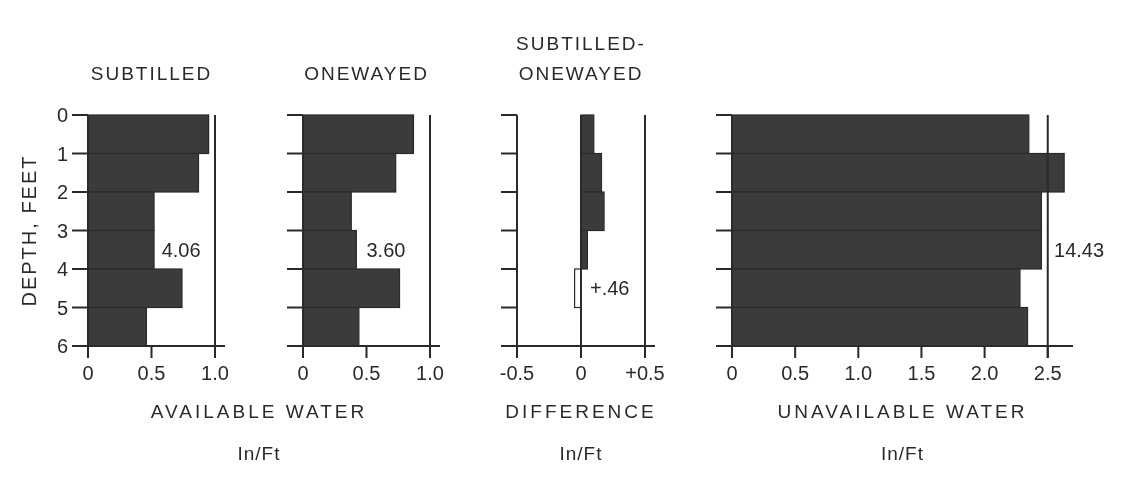 The image size is (1123, 487). What do you see at coordinates (902, 432) in the screenshot?
I see `x-axis-title: UNAVAILABLE WATER In/Ft` at bounding box center [902, 432].